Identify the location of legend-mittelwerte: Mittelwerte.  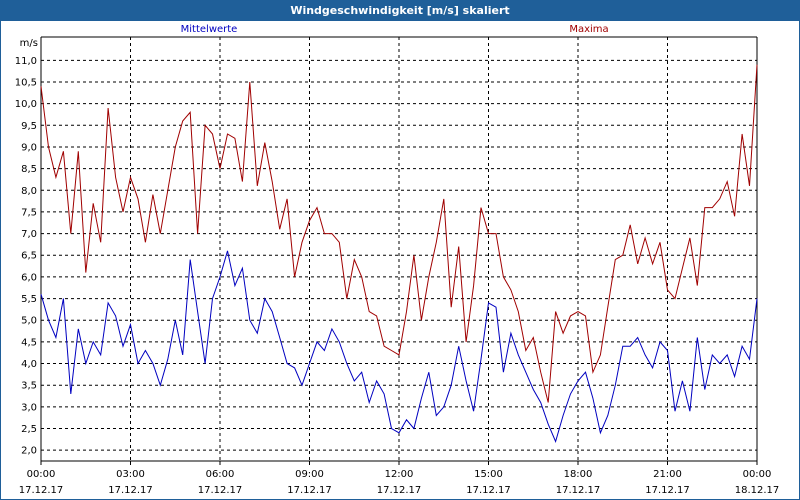
(209, 29).